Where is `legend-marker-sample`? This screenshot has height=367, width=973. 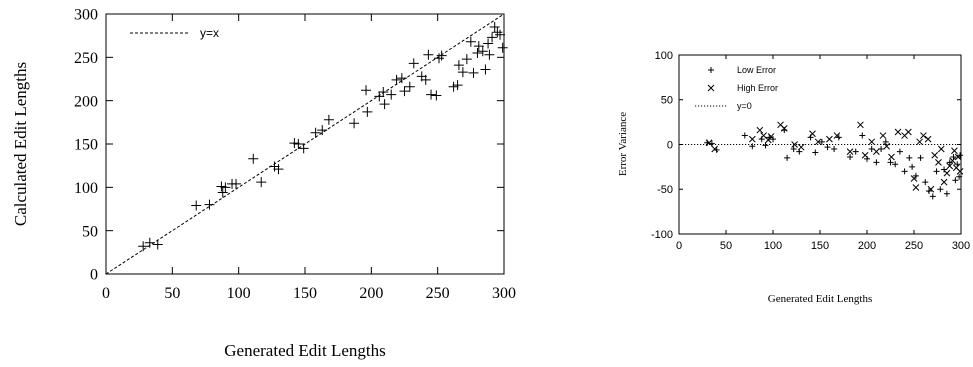 legend-marker-sample is located at coordinates (711, 88).